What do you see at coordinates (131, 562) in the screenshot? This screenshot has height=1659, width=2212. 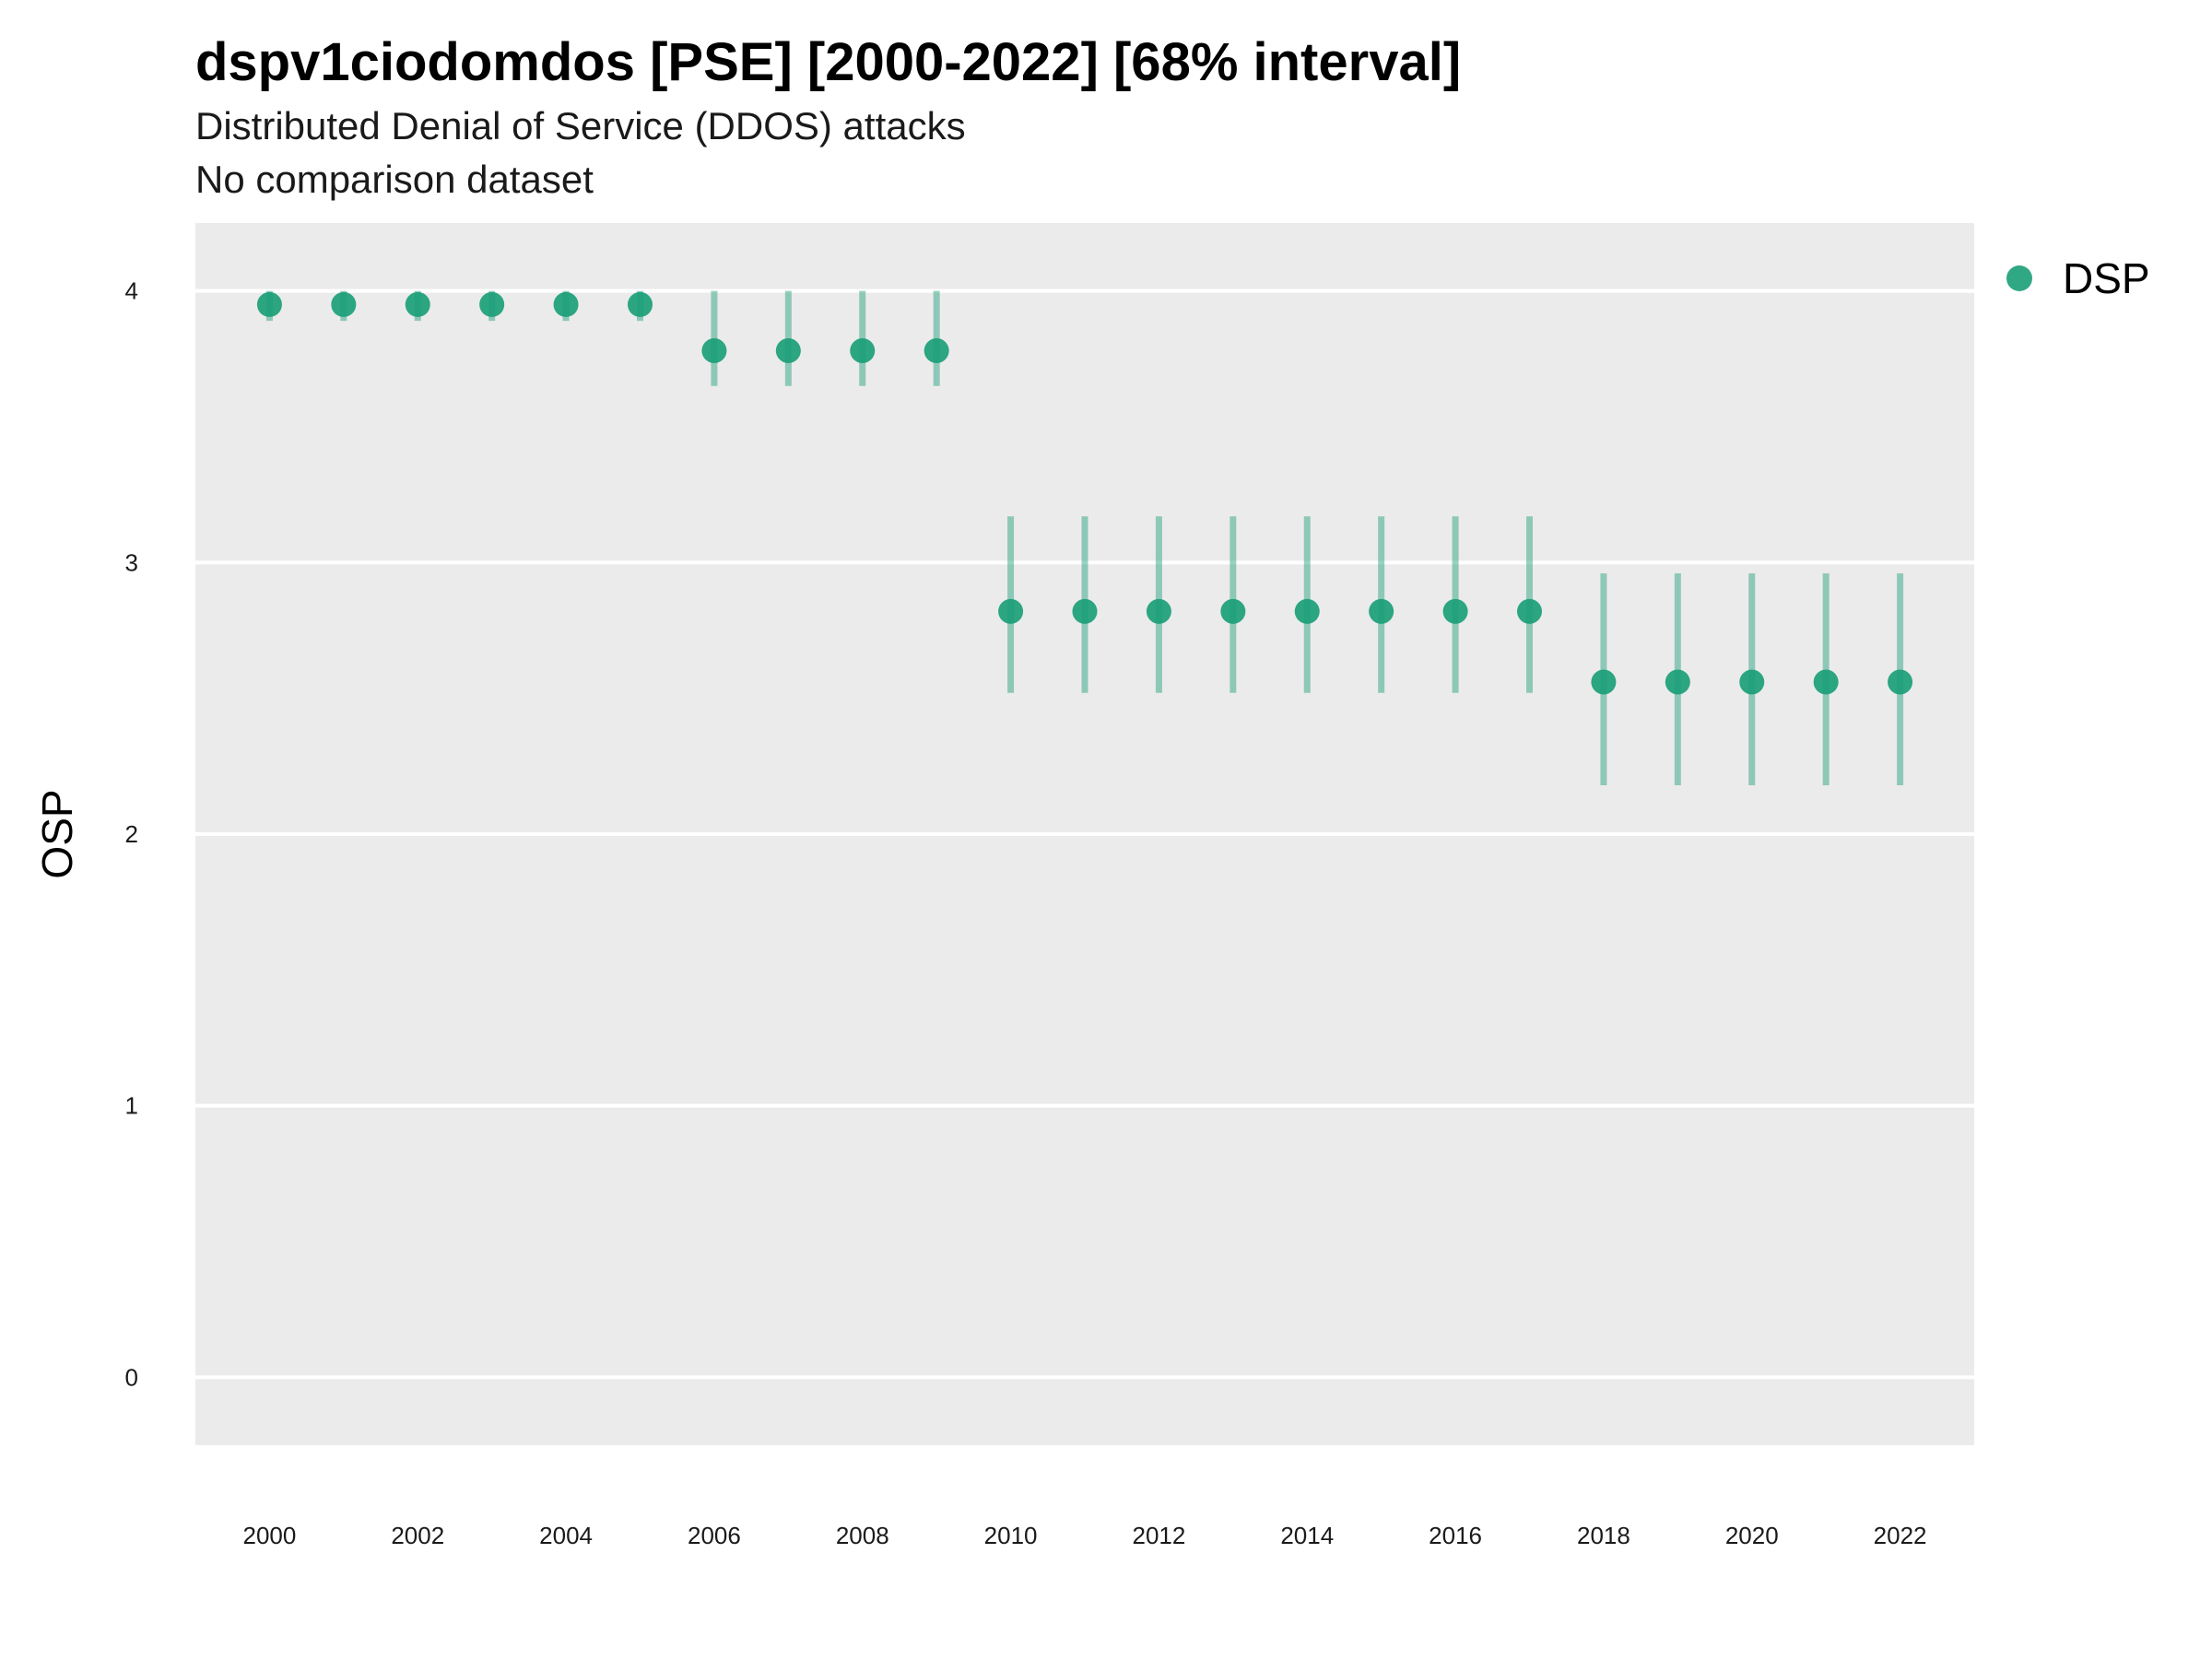 I see `y-tick-label: 3` at bounding box center [131, 562].